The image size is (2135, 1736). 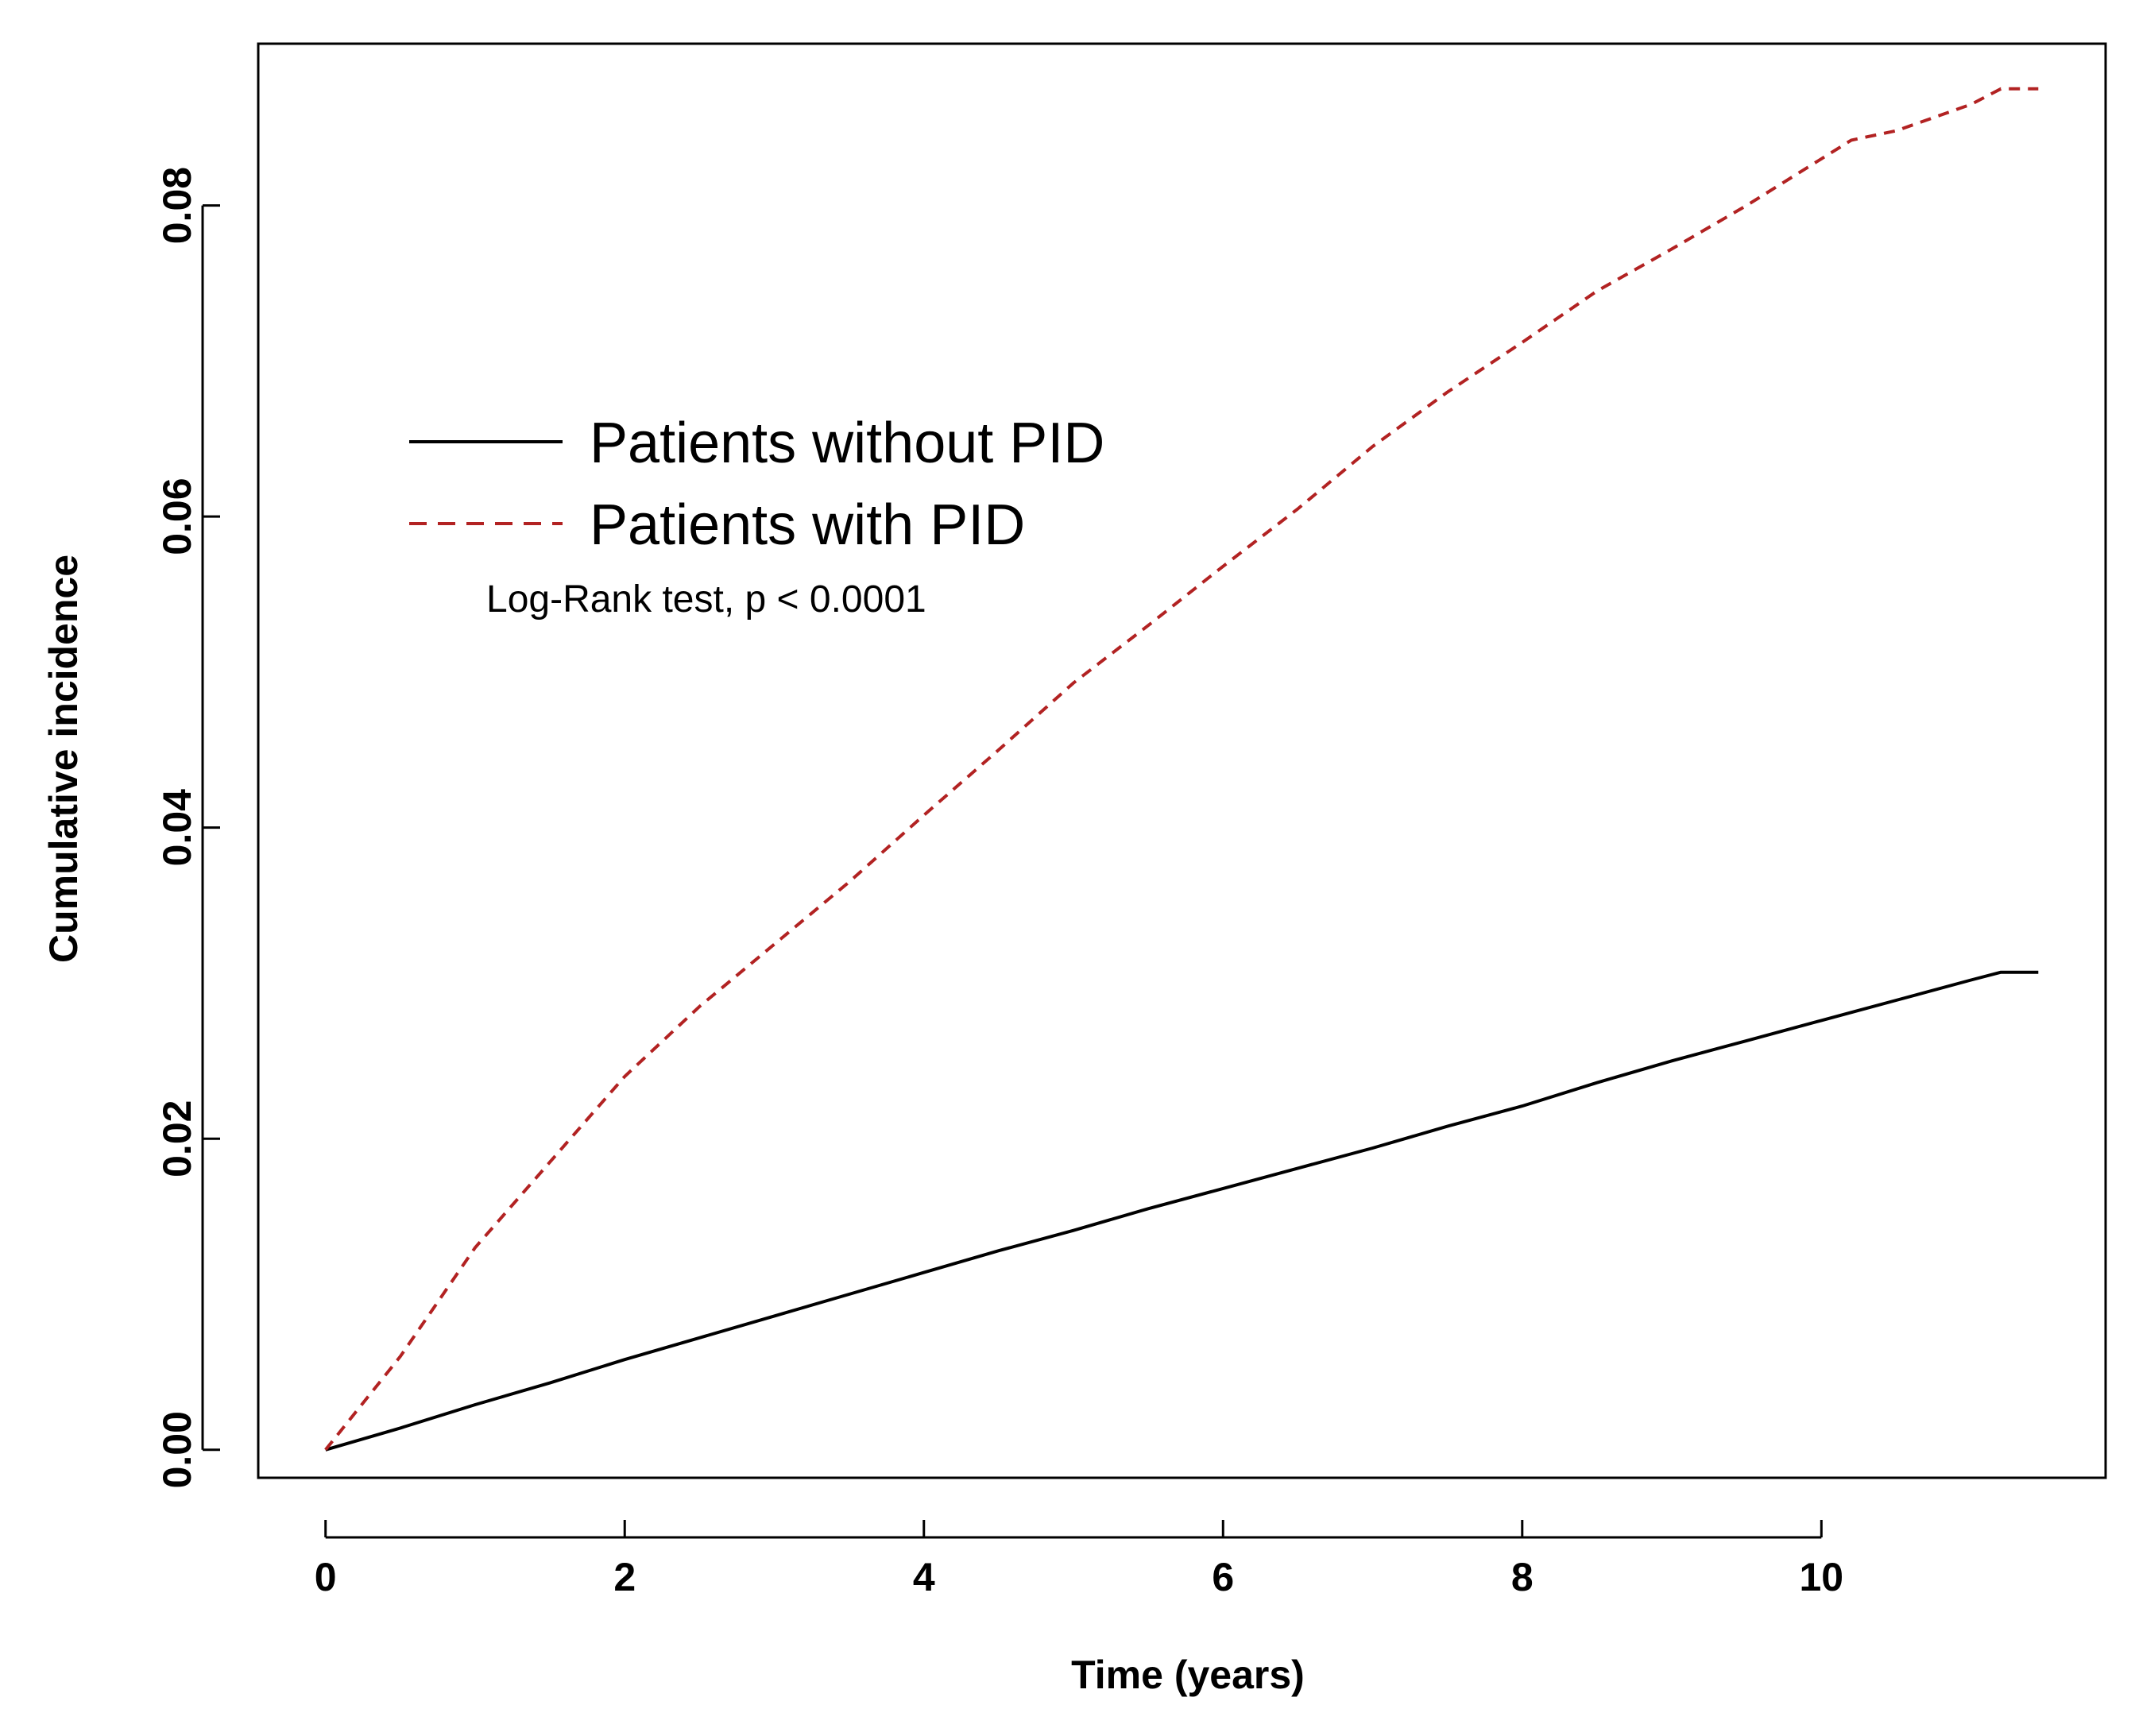 What do you see at coordinates (177, 1449) in the screenshot?
I see `y-tick-label: 0.00` at bounding box center [177, 1449].